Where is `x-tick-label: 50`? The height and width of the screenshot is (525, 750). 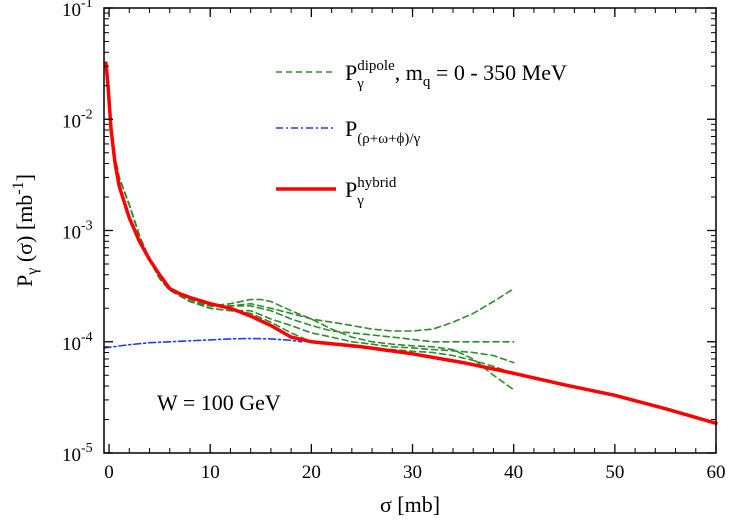 x-tick-label: 50 is located at coordinates (614, 472).